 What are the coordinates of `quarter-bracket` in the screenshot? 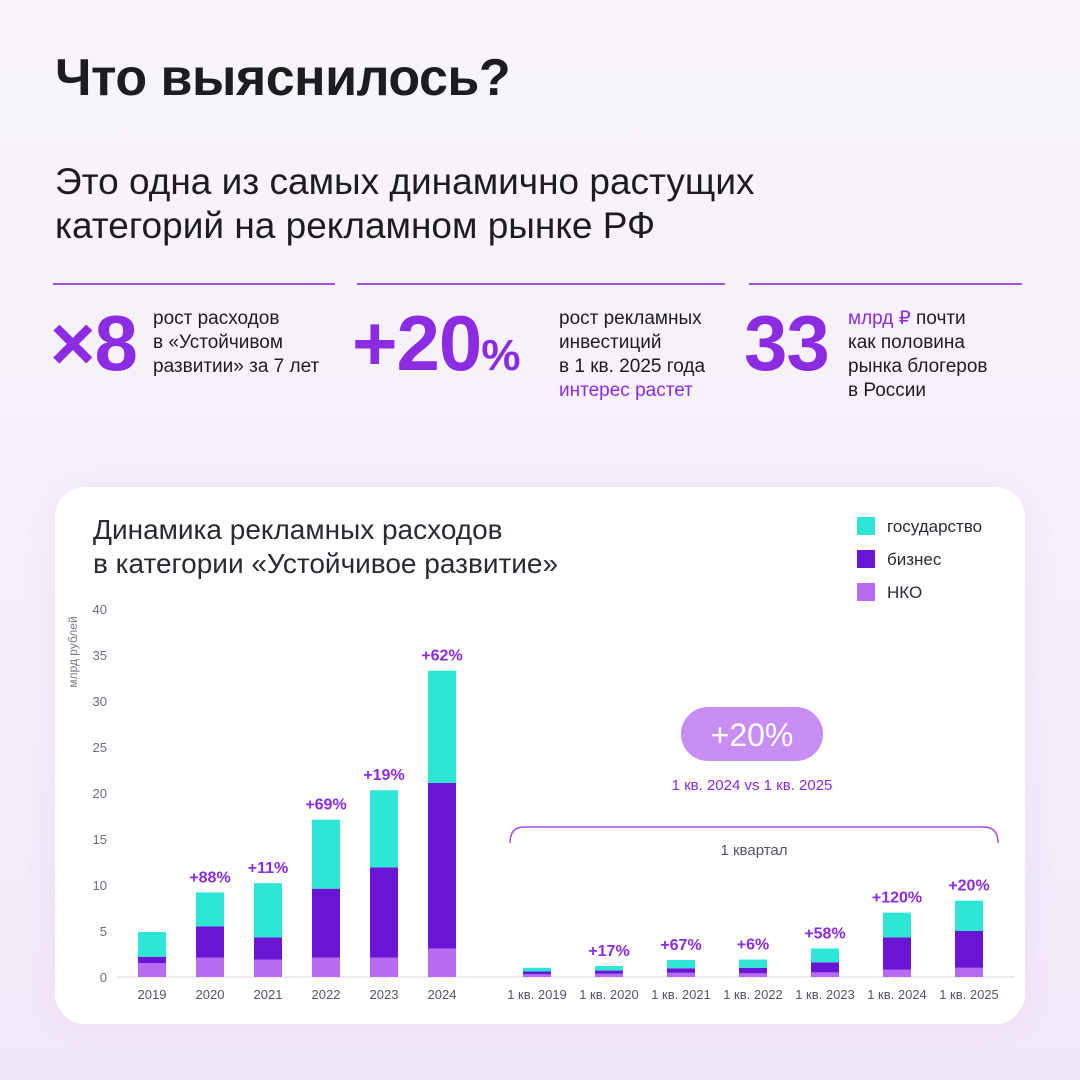 It's located at (754, 835).